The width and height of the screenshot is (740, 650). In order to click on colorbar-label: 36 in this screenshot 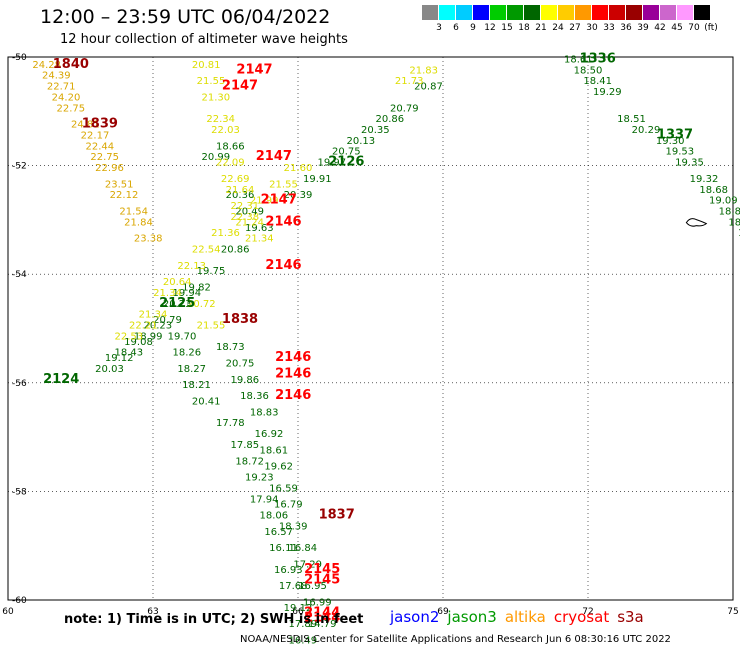, I will do `click(626, 28)`.